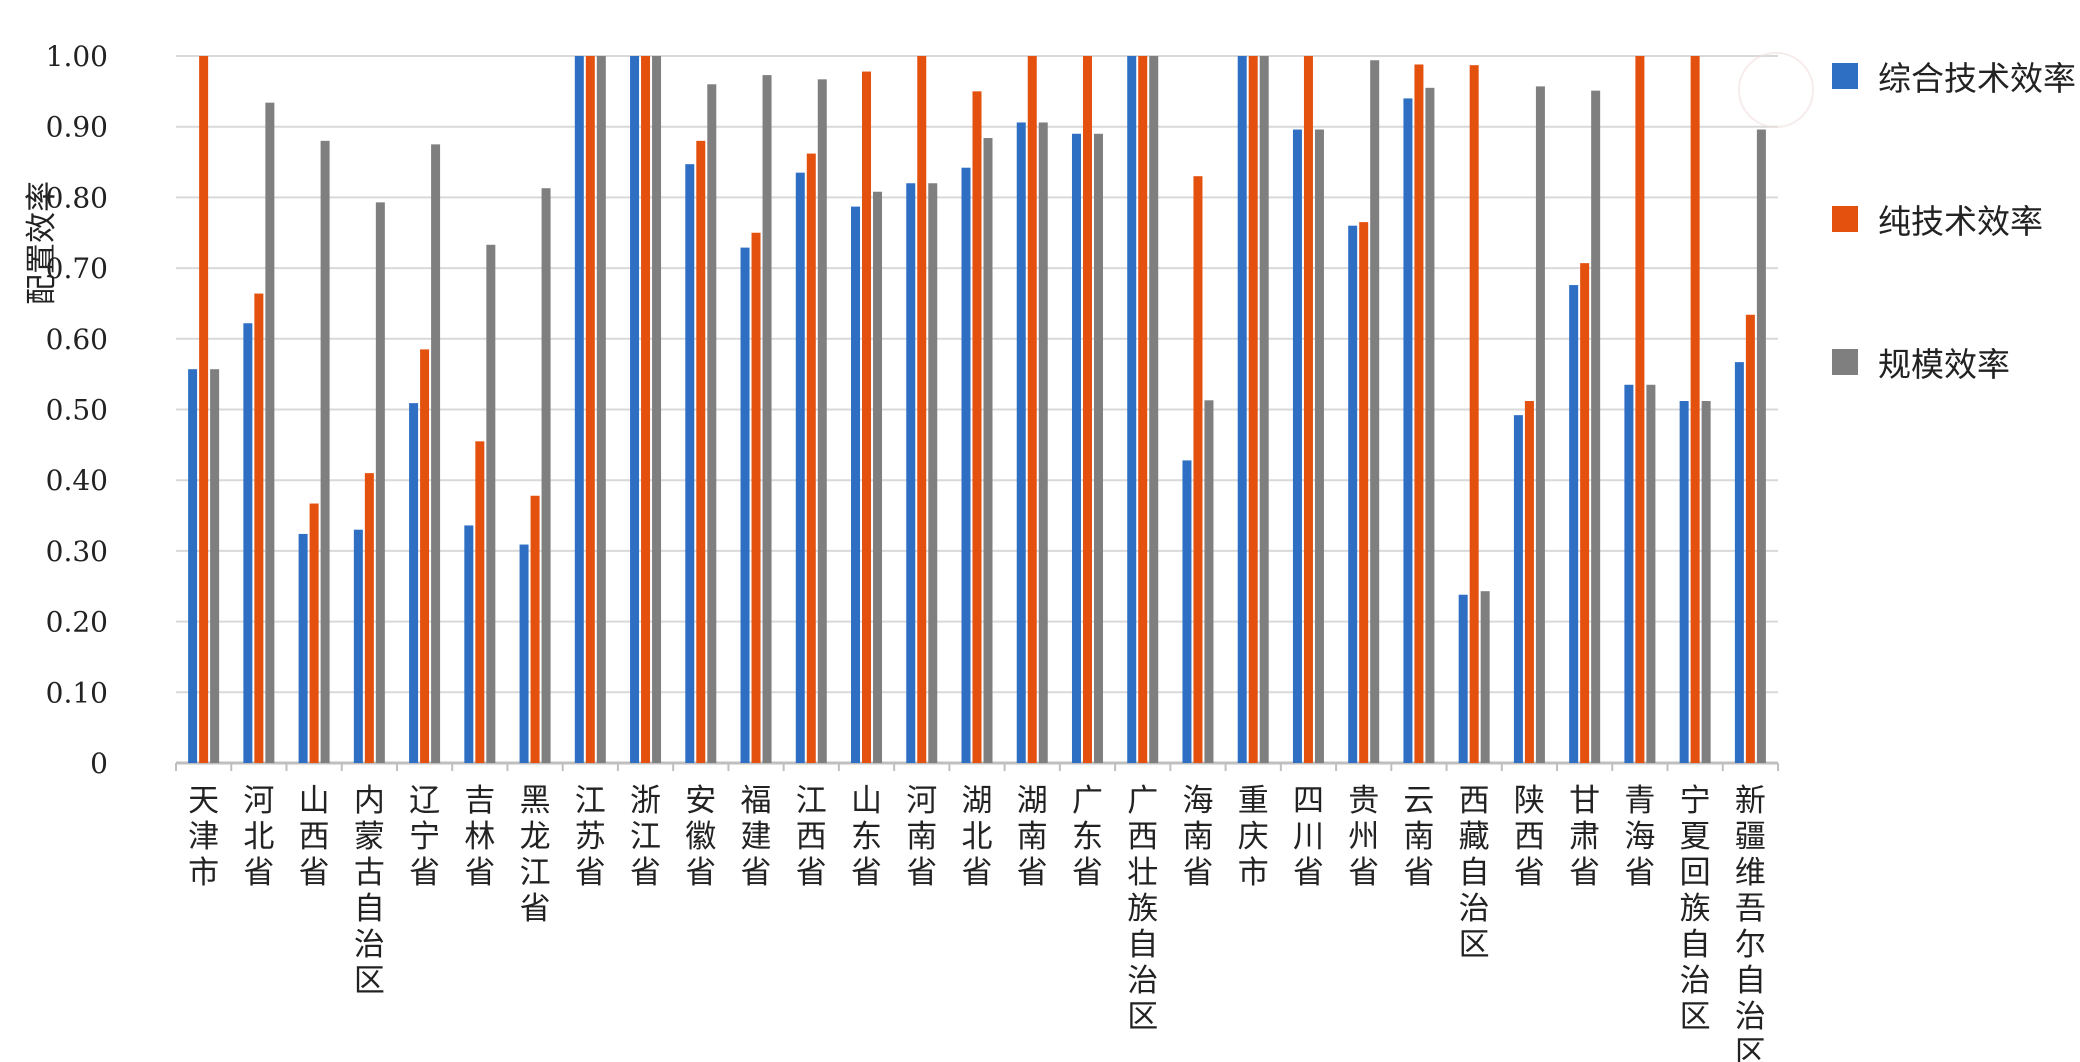 This screenshot has height=1062, width=2080. What do you see at coordinates (1977, 78) in the screenshot?
I see `legend-label-0: 综合技术效率` at bounding box center [1977, 78].